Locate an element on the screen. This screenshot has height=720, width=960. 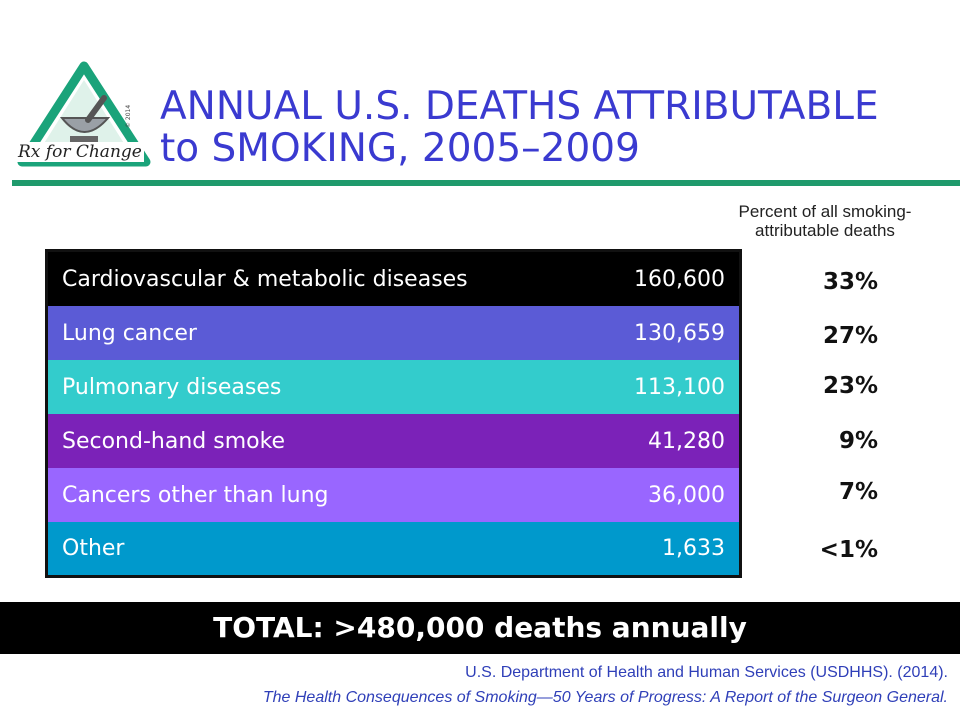
table-row: Cancers other than lung 36,000 is located at coordinates (393, 495).